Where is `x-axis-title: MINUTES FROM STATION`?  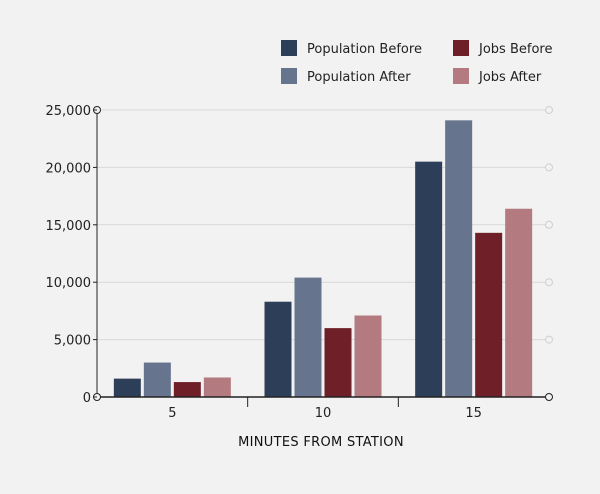 x-axis-title: MINUTES FROM STATION is located at coordinates (321, 442).